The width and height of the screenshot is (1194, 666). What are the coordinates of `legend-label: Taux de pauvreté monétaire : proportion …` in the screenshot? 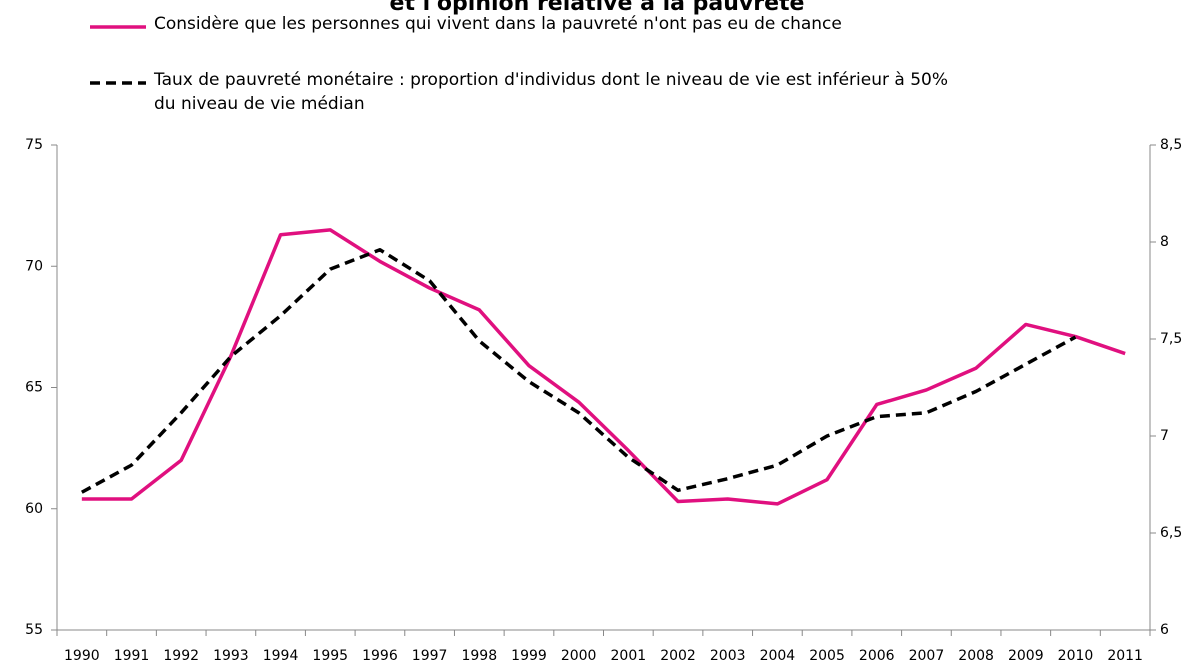 It's located at (551, 92).